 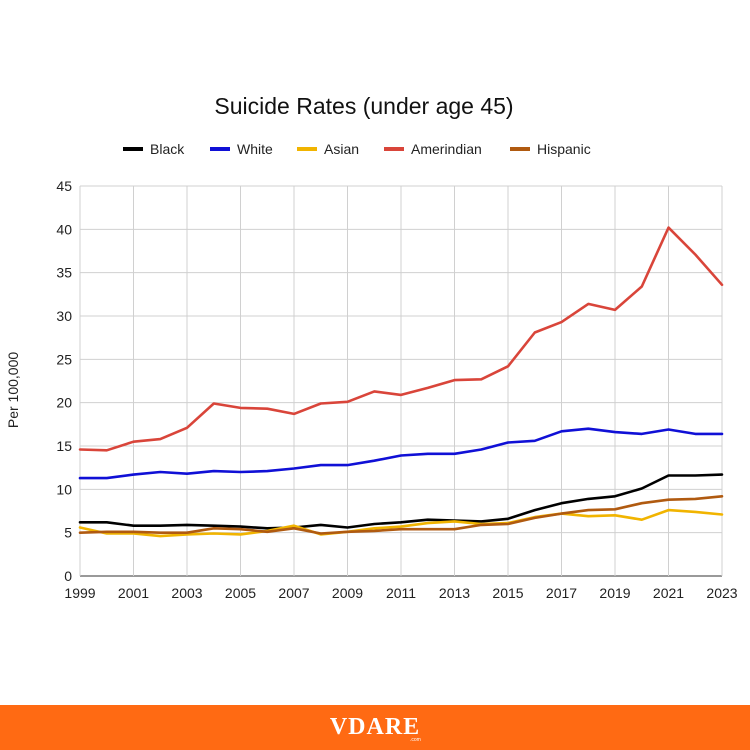 What do you see at coordinates (255, 149) in the screenshot?
I see `legend-label-white: White` at bounding box center [255, 149].